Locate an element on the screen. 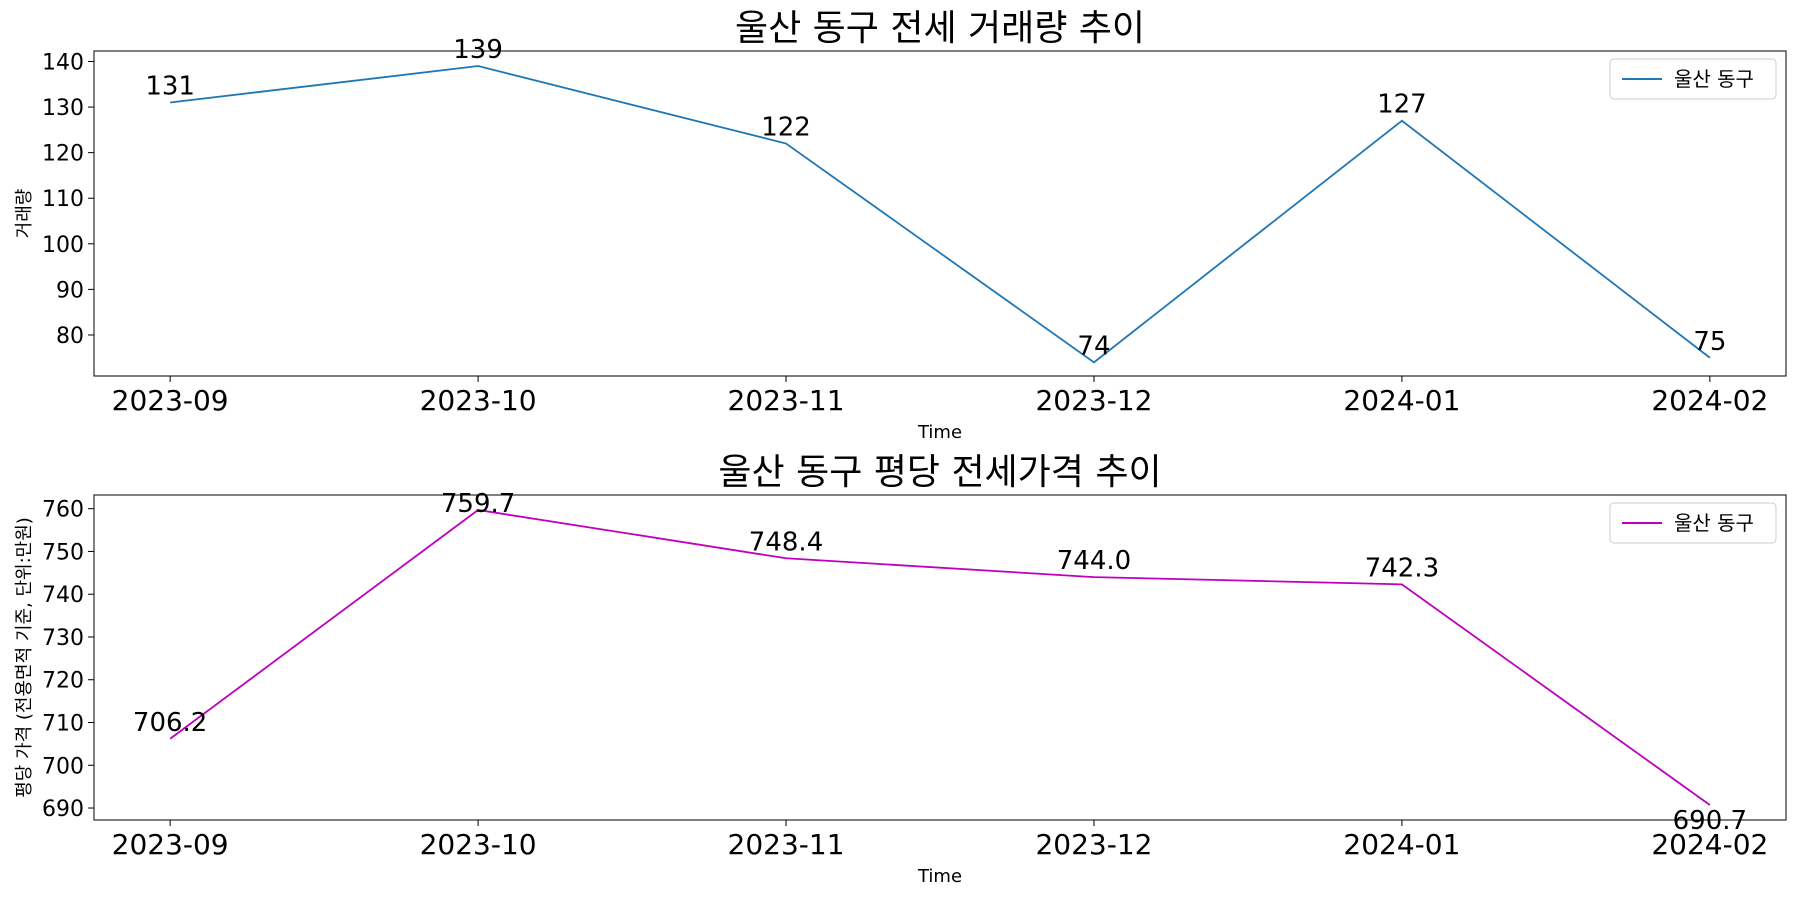 The width and height of the screenshot is (1800, 900). y-tick-label: 730 is located at coordinates (63, 638).